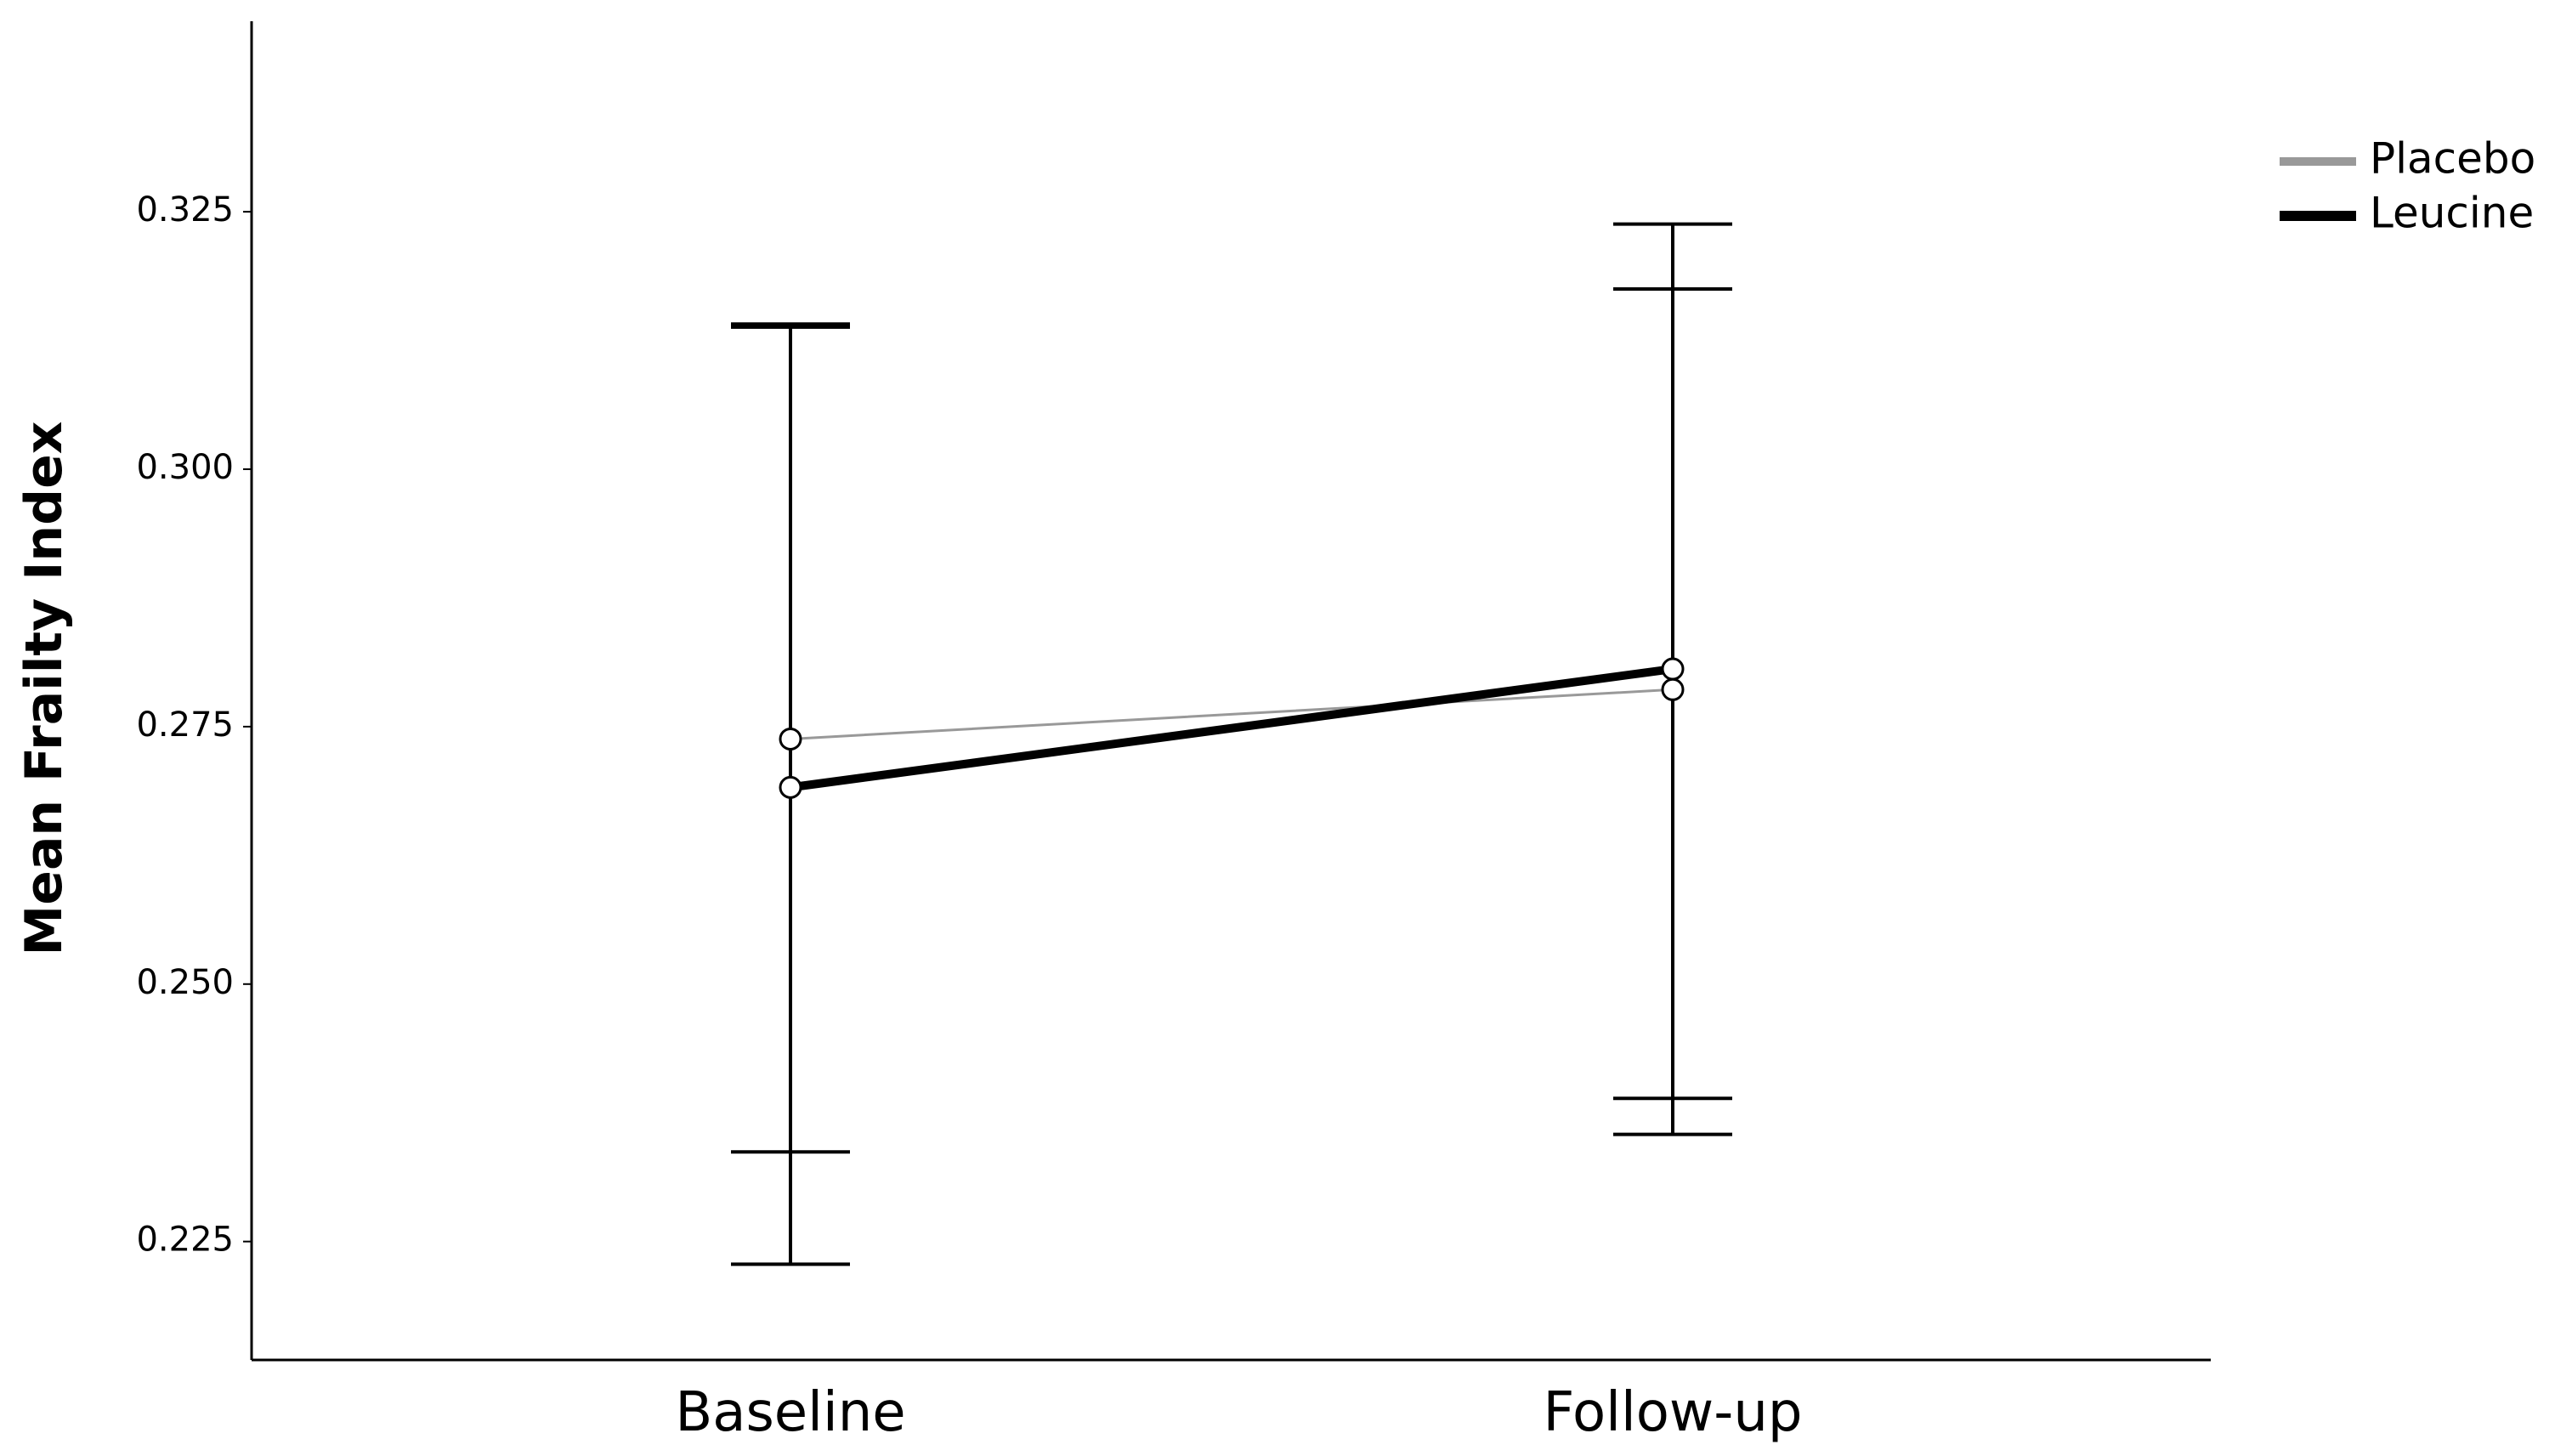 Image resolution: width=2555 pixels, height=1456 pixels. I want to click on series-lines, so click(1231, 729).